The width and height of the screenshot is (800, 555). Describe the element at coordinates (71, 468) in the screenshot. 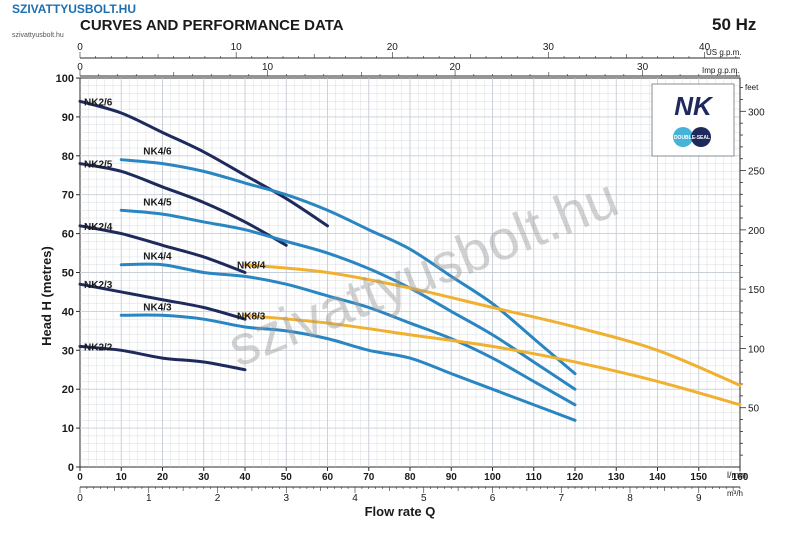

I see `y-tick-label: 0` at that location.